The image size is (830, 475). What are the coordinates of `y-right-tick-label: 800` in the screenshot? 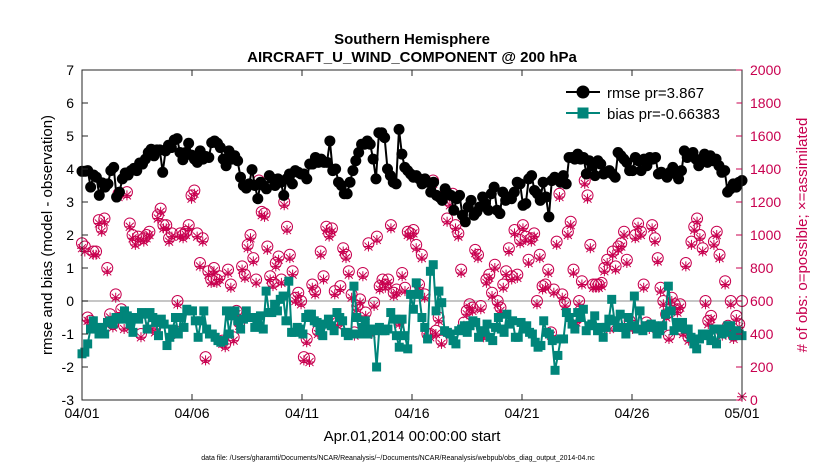 It's located at (762, 268).